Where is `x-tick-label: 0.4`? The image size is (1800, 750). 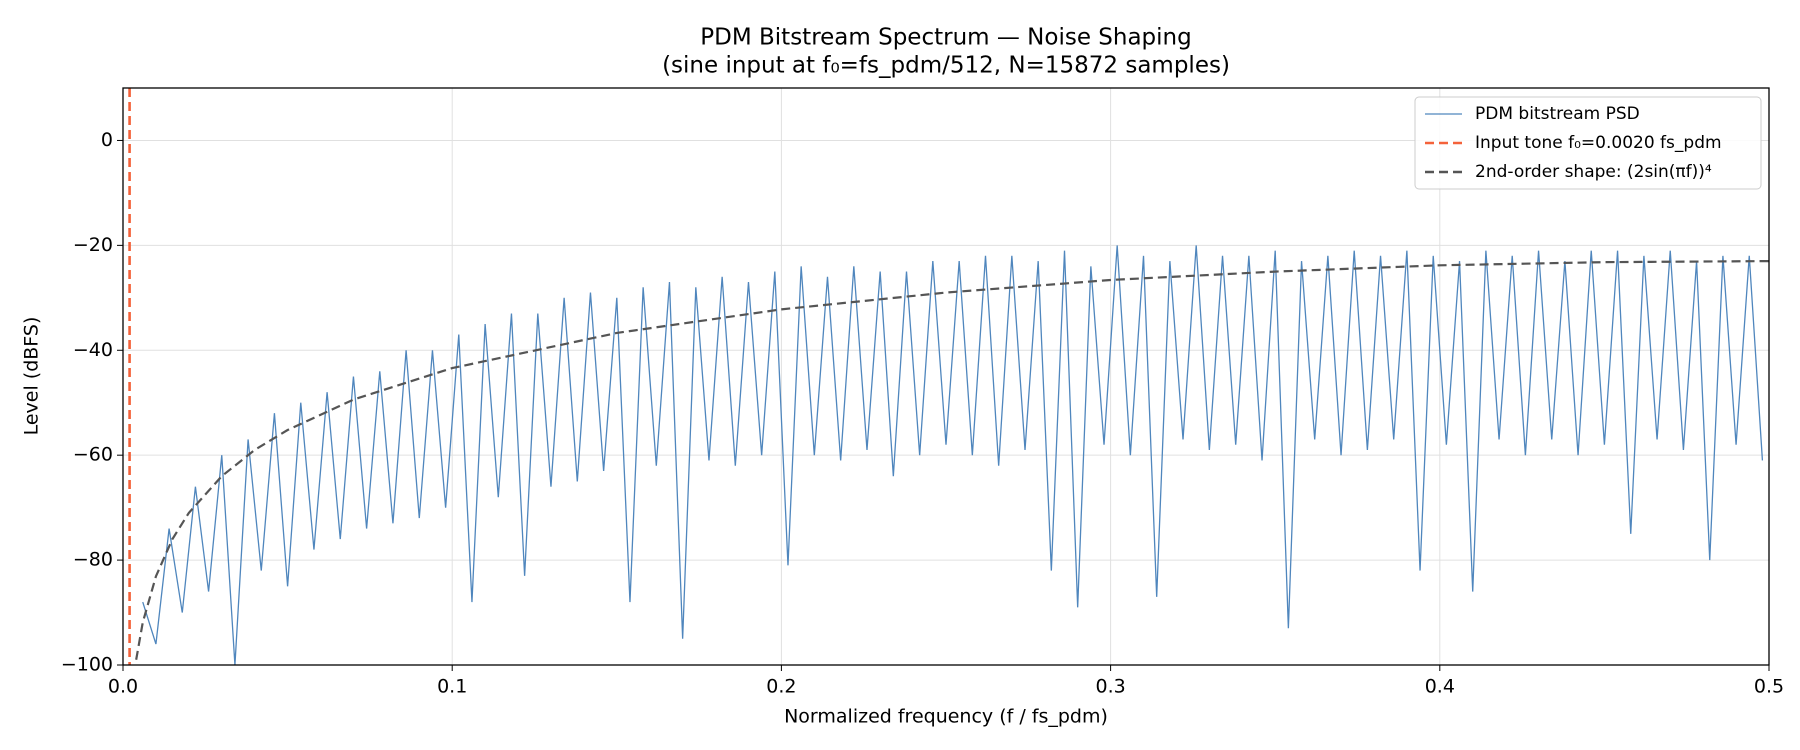
x-tick-label: 0.4 is located at coordinates (1440, 687).